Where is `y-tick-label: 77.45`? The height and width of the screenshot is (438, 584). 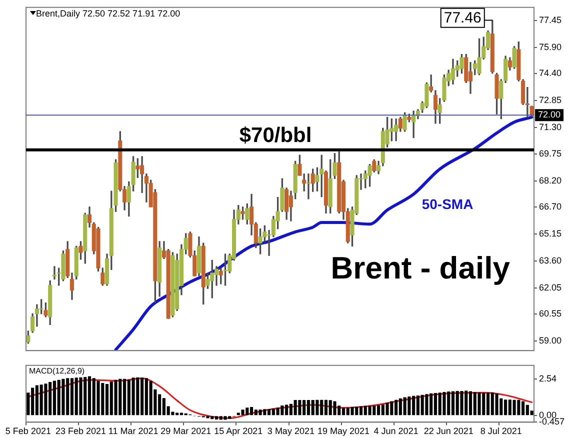
y-tick-label: 77.45 is located at coordinates (550, 19).